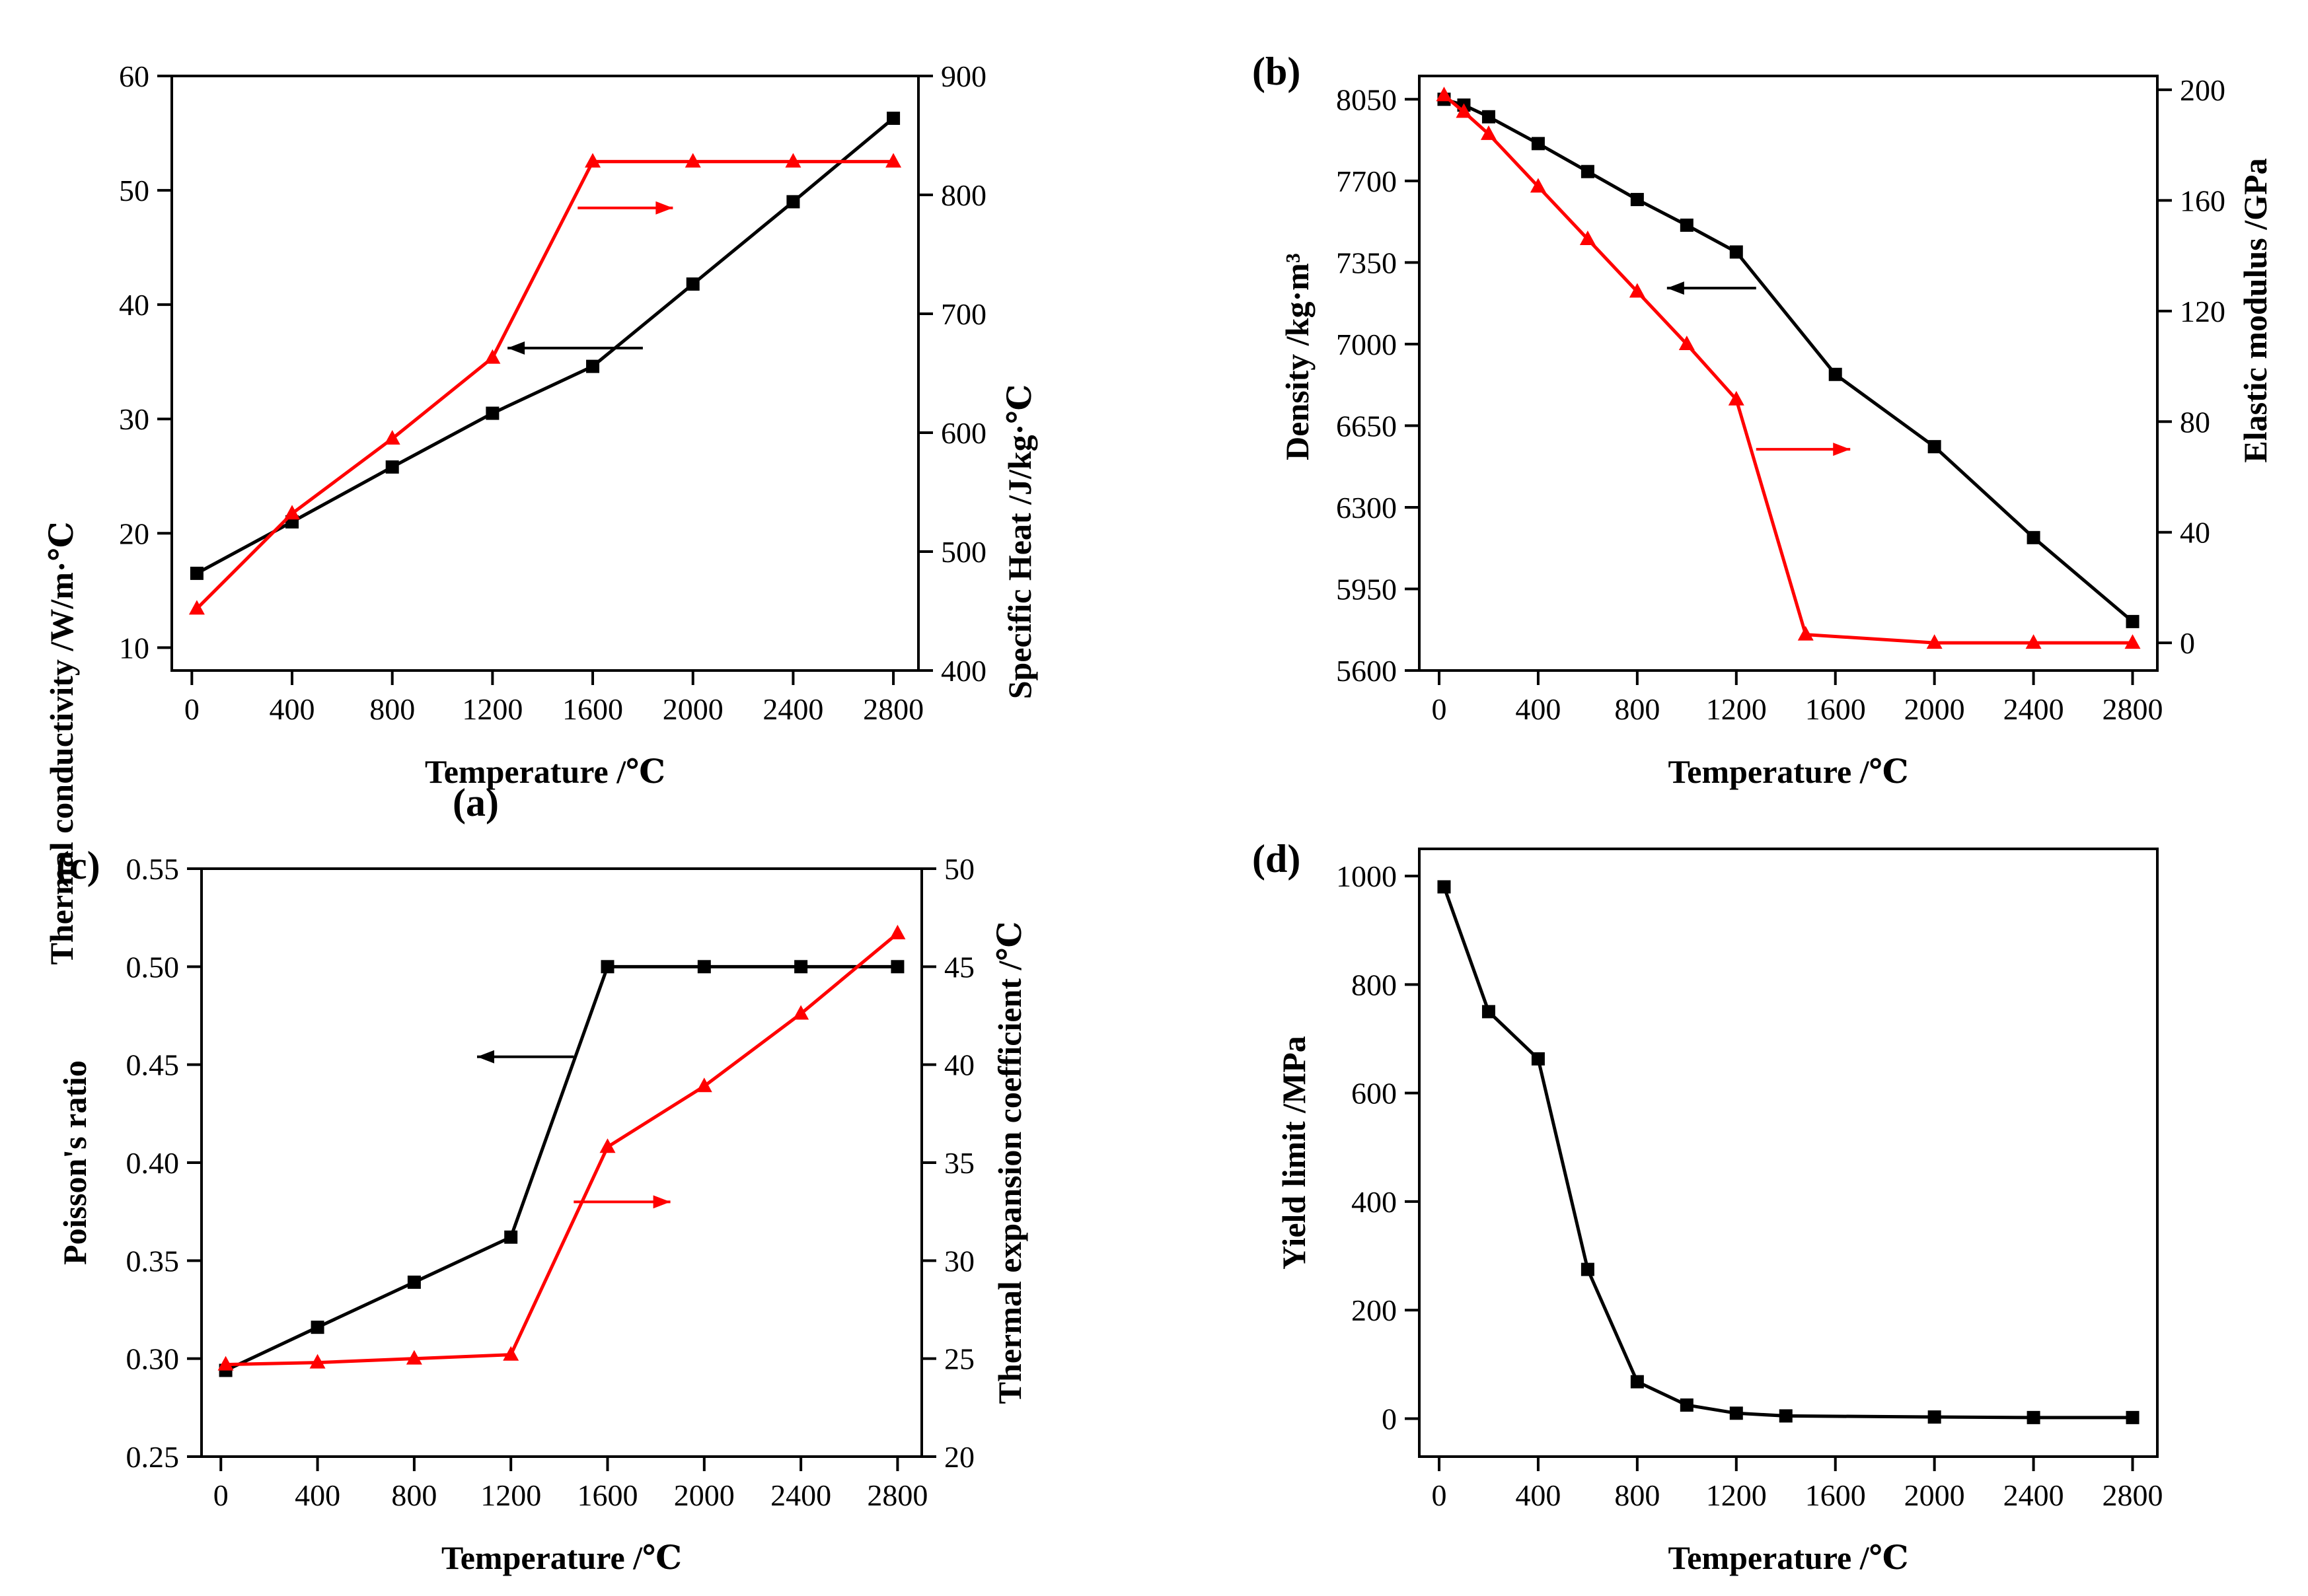 The image size is (2308, 1596). I want to click on y-left-tick-label: 40, so click(134, 305).